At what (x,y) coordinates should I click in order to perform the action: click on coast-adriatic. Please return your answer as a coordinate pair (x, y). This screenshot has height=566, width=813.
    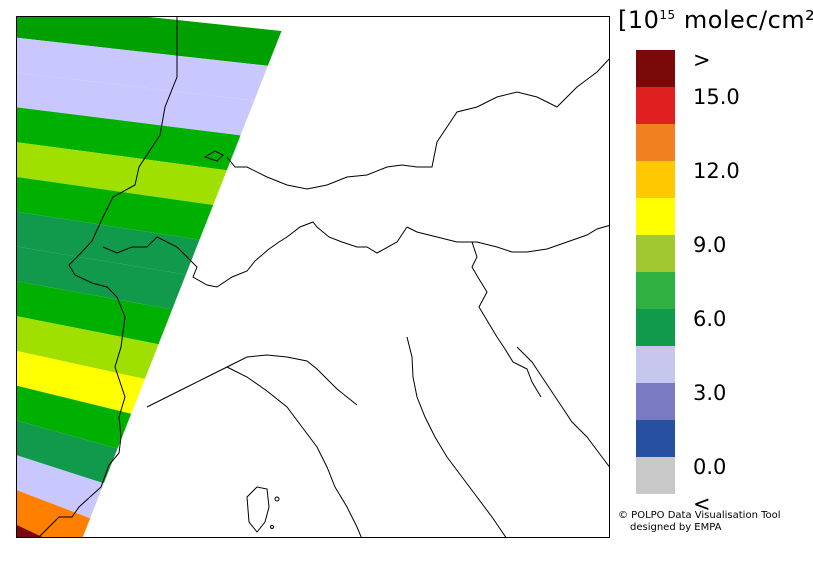
    Looking at the image, I should click on (456, 436).